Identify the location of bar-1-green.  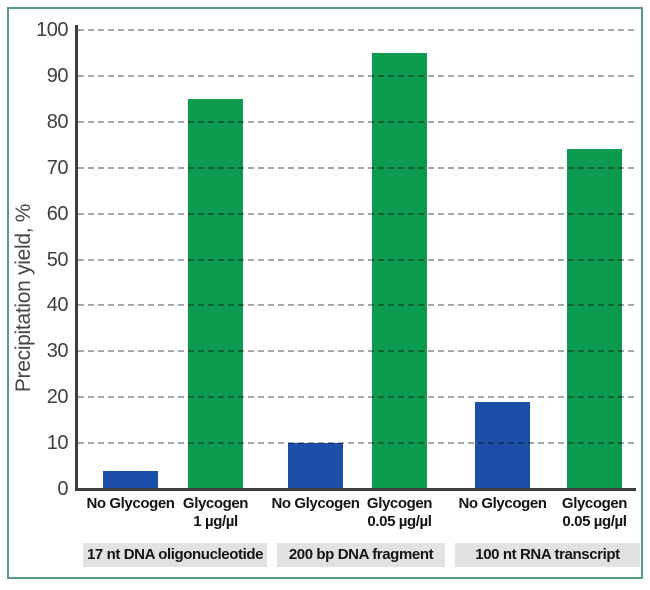
(215, 293).